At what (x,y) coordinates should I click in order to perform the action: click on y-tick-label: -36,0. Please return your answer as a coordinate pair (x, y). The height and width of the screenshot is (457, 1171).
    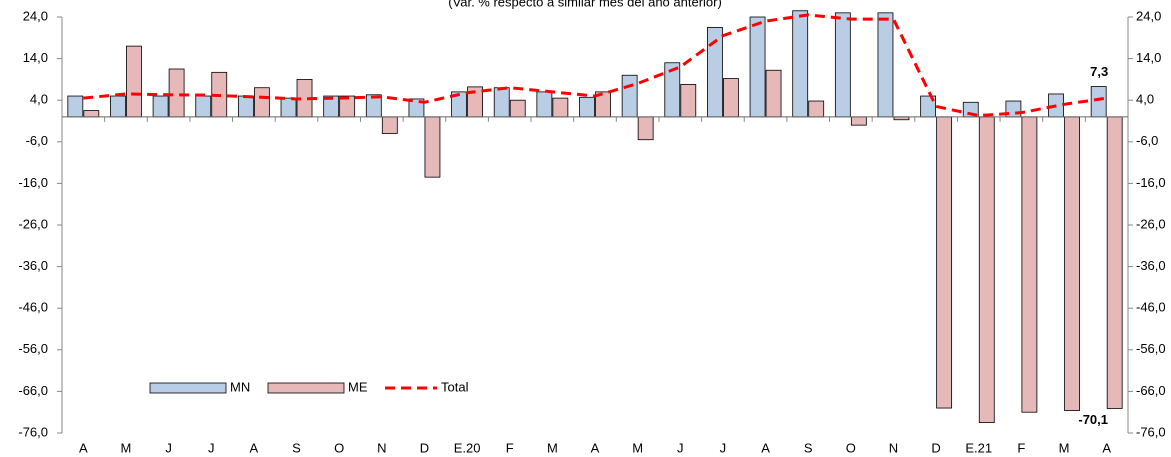
    Looking at the image, I should click on (33, 265).